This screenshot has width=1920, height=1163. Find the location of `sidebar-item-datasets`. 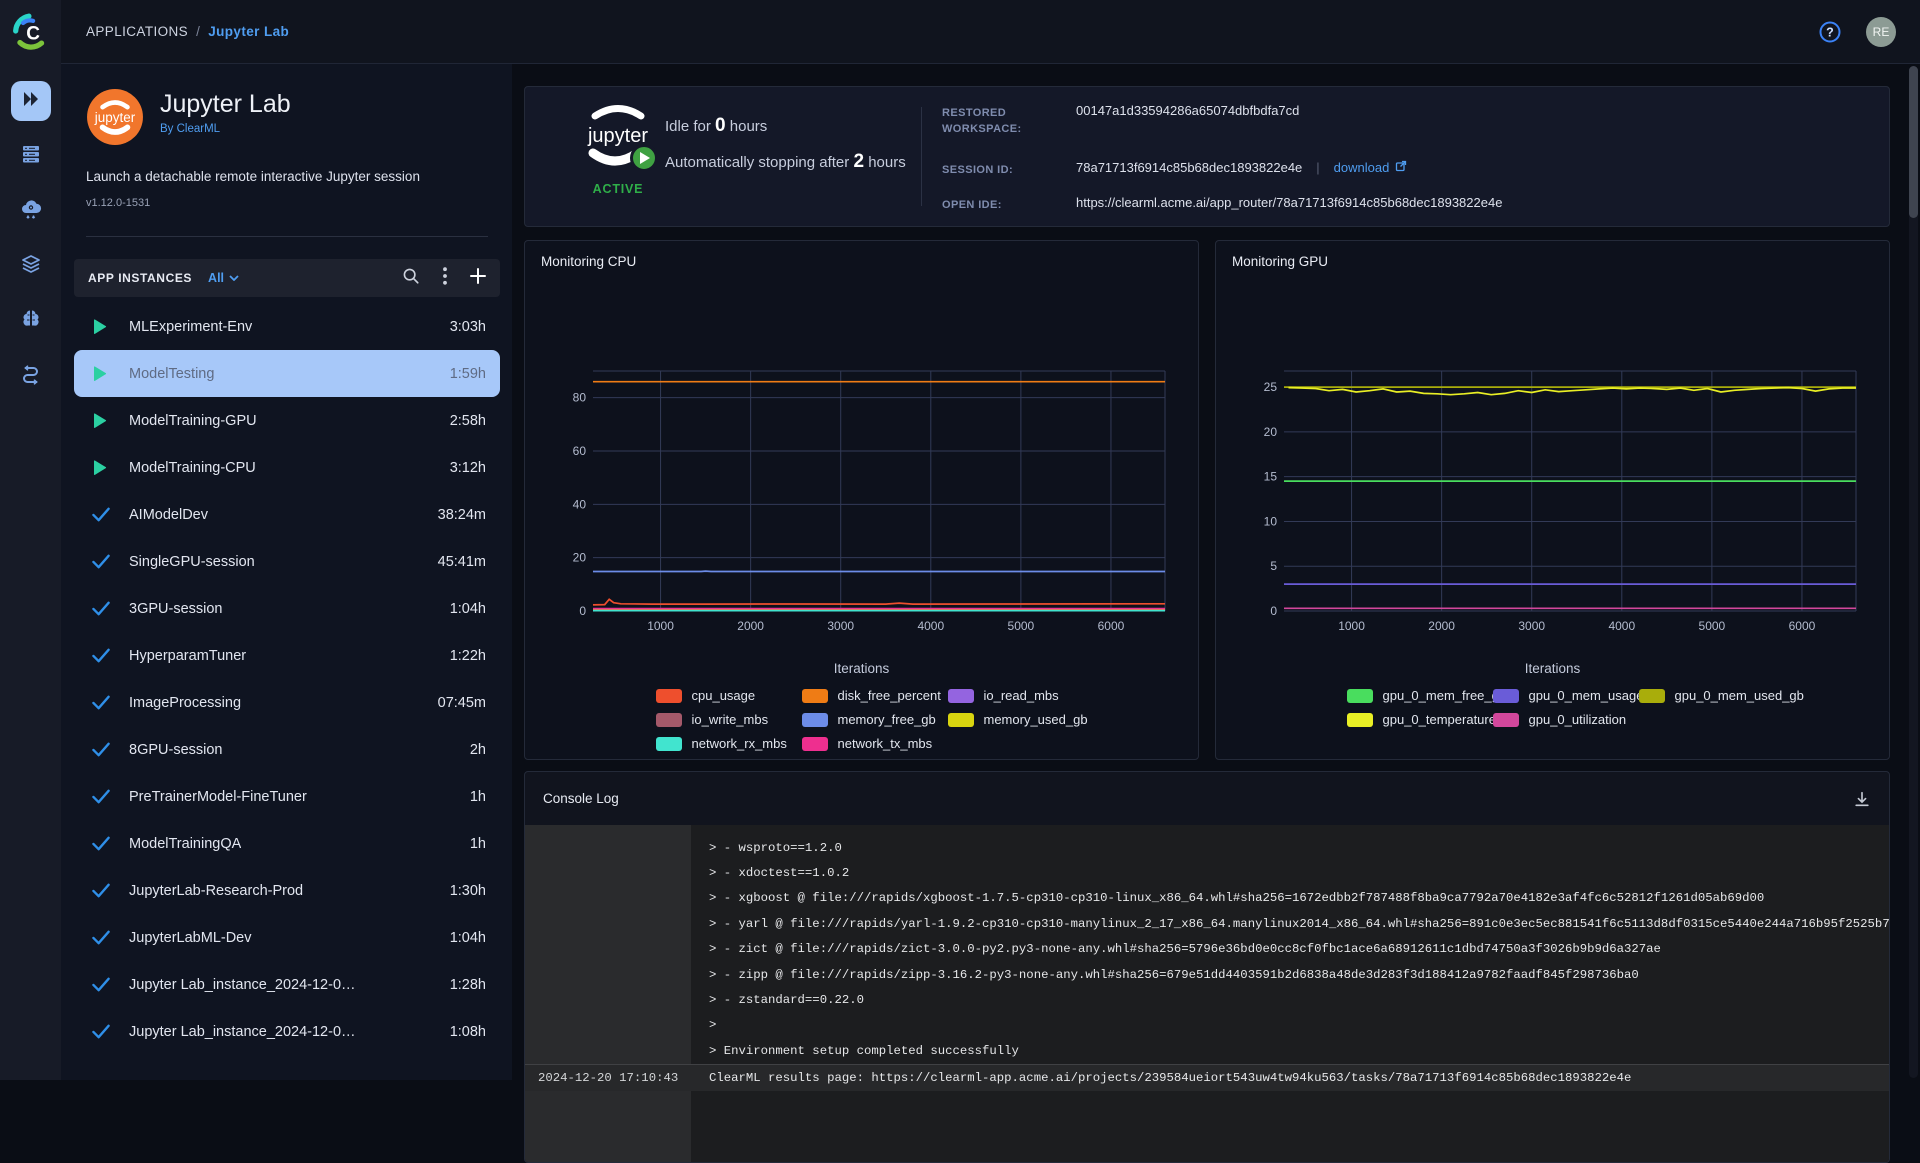

sidebar-item-datasets is located at coordinates (31, 266).